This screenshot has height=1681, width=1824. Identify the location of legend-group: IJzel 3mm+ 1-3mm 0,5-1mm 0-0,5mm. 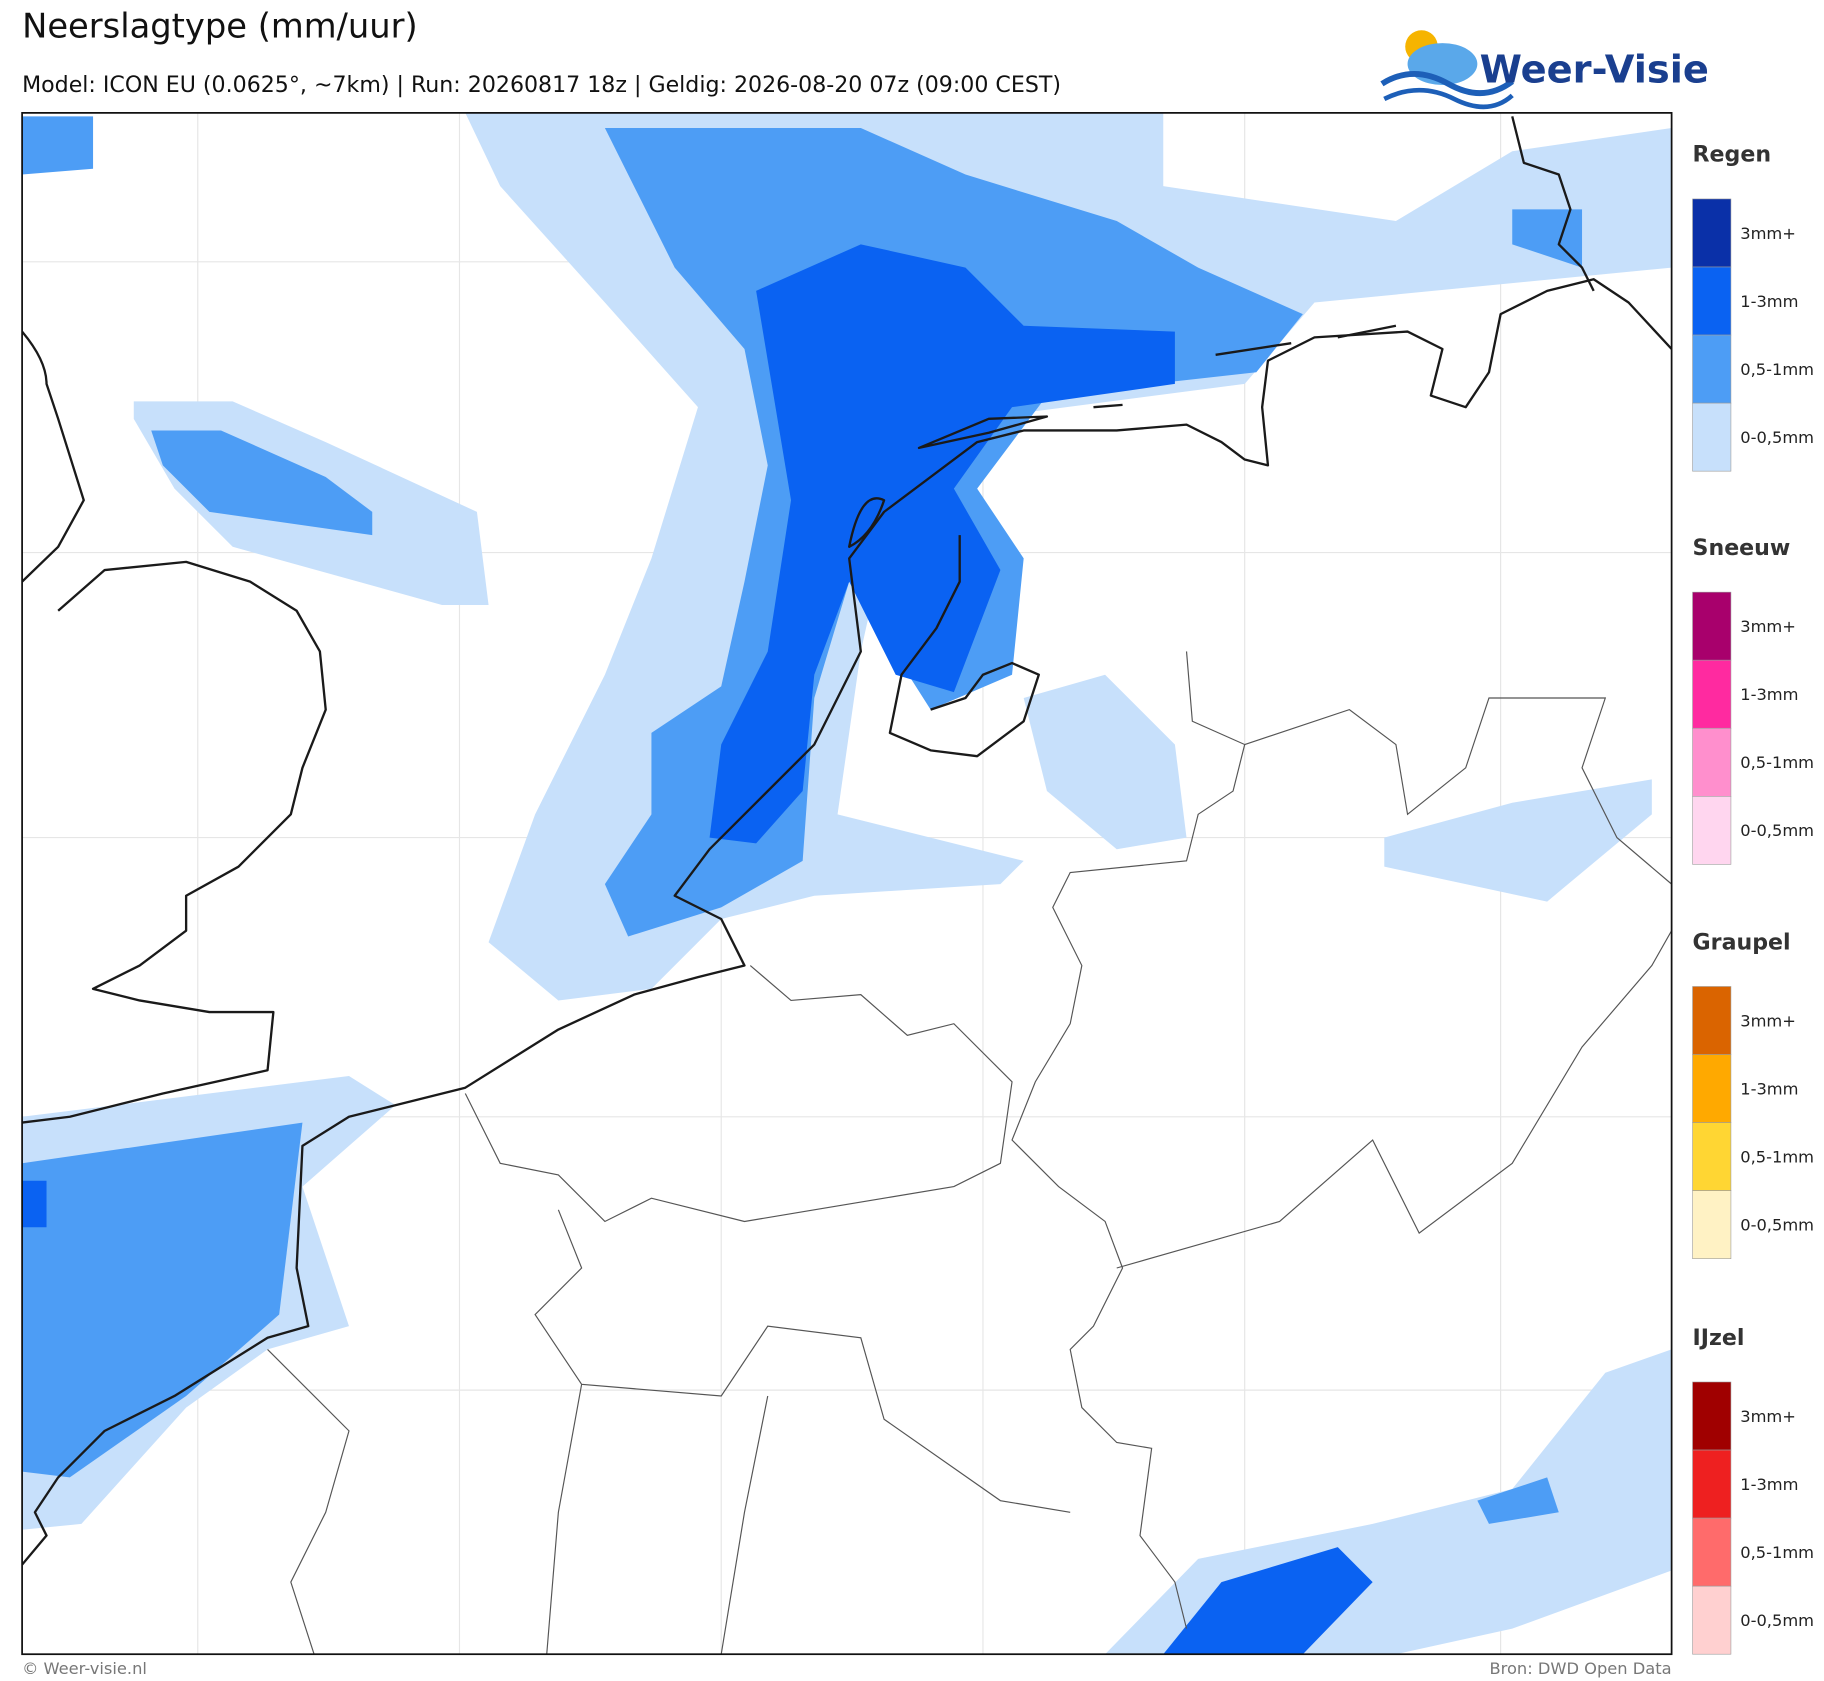
(1753, 1490).